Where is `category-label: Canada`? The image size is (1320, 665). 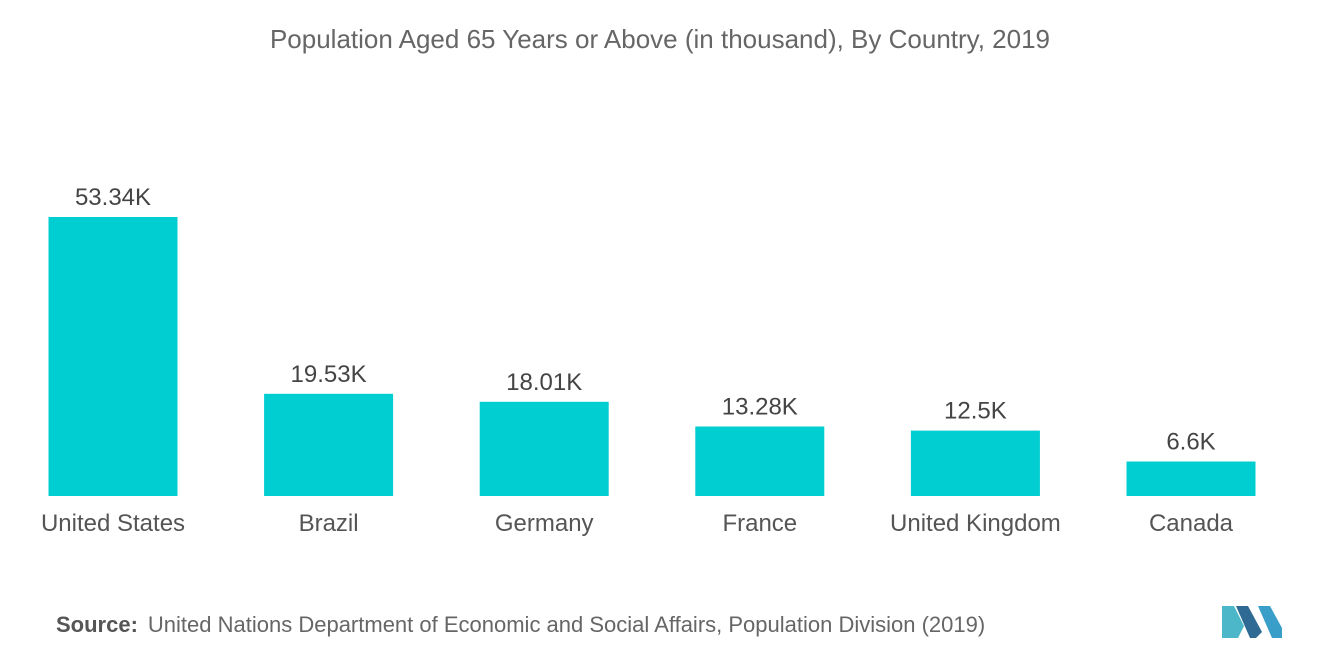
category-label: Canada is located at coordinates (1191, 523).